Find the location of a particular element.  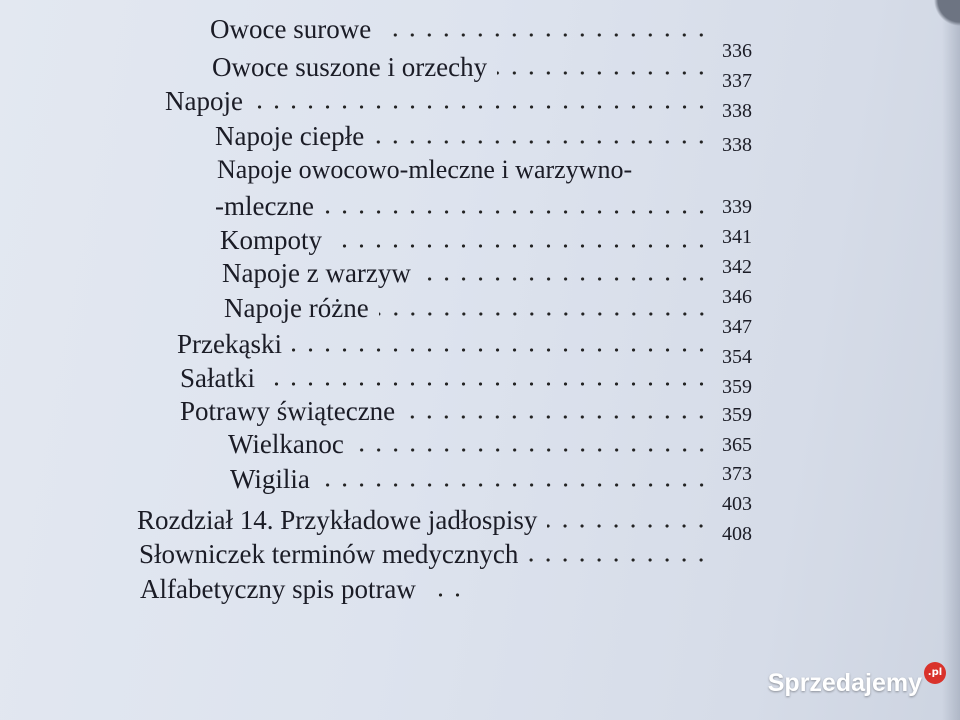

toc-entry-title: Potrawy świąteczne is located at coordinates (288, 411).